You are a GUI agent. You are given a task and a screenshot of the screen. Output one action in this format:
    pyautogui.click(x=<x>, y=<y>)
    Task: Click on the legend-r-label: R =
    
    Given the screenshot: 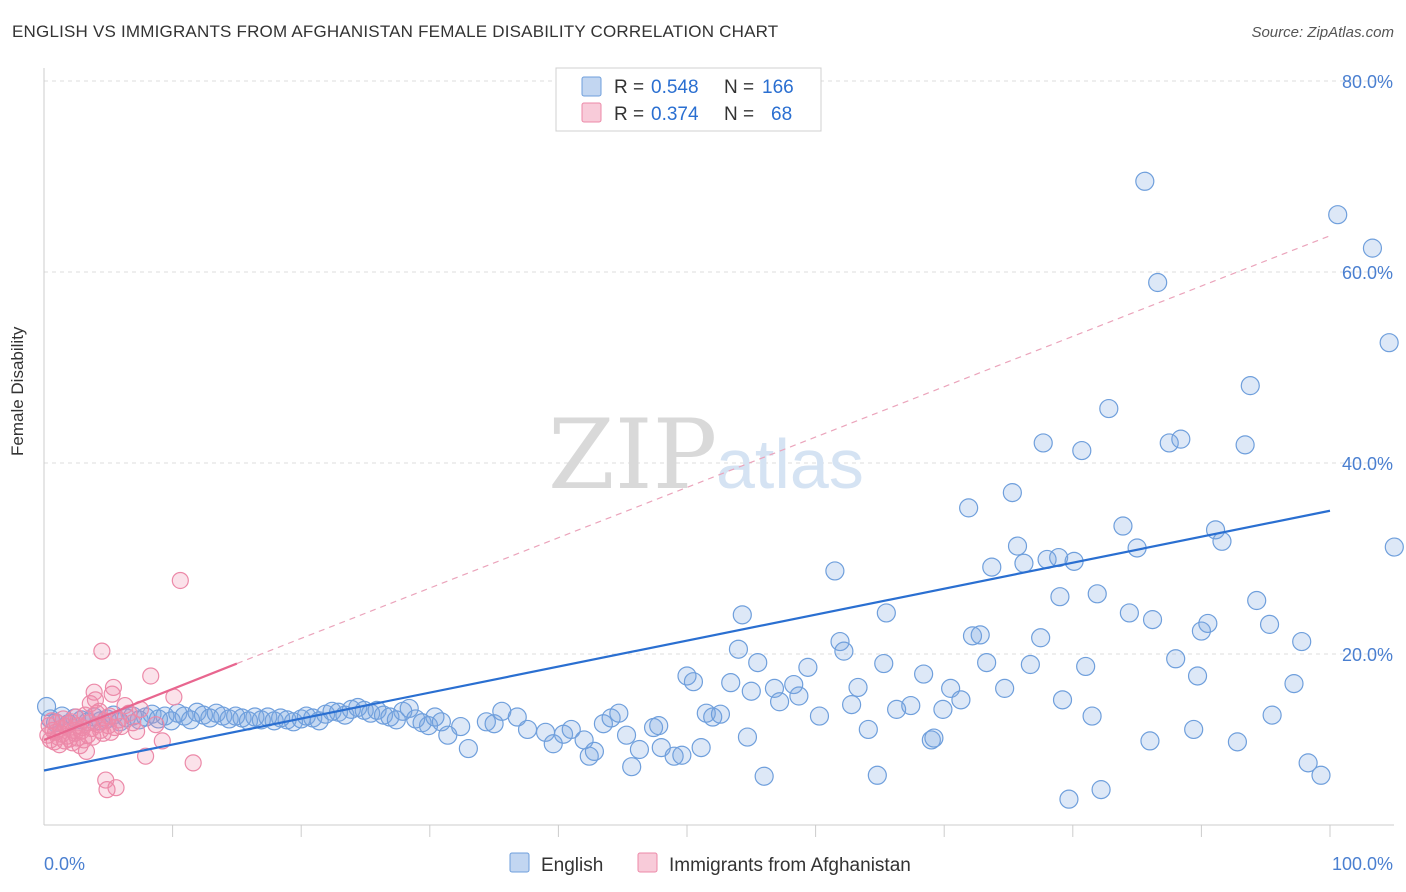 What is the action you would take?
    pyautogui.click(x=629, y=87)
    